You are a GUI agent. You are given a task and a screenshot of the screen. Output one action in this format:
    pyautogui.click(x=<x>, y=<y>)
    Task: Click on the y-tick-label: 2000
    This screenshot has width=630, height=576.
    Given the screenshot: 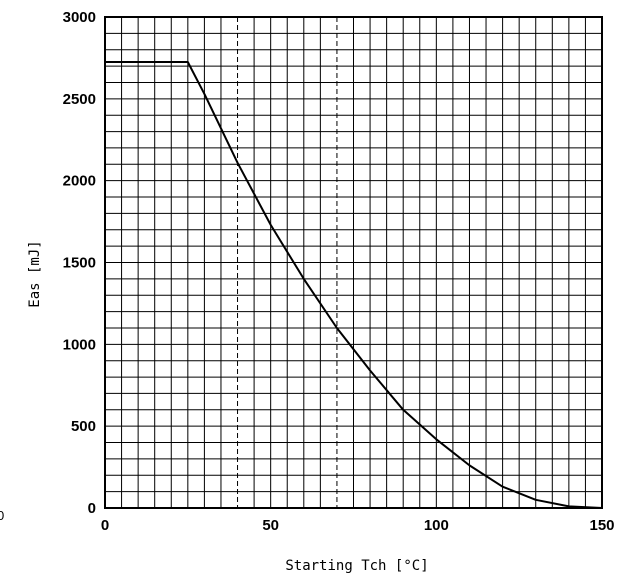 What is the action you would take?
    pyautogui.click(x=79, y=181)
    